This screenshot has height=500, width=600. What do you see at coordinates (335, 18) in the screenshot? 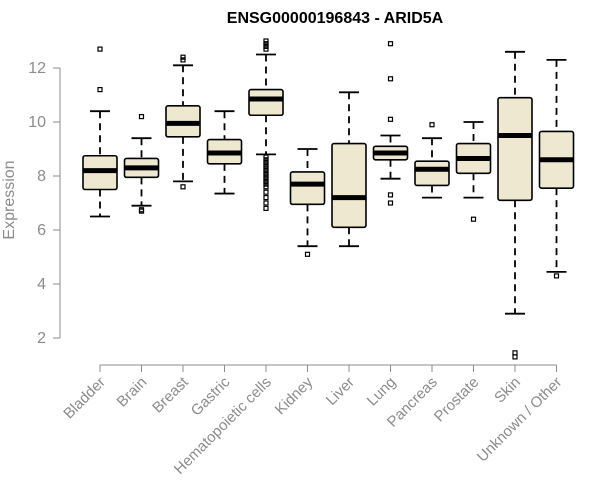
I see `chart-title: ENSG00000196843 - ARID5A` at bounding box center [335, 18].